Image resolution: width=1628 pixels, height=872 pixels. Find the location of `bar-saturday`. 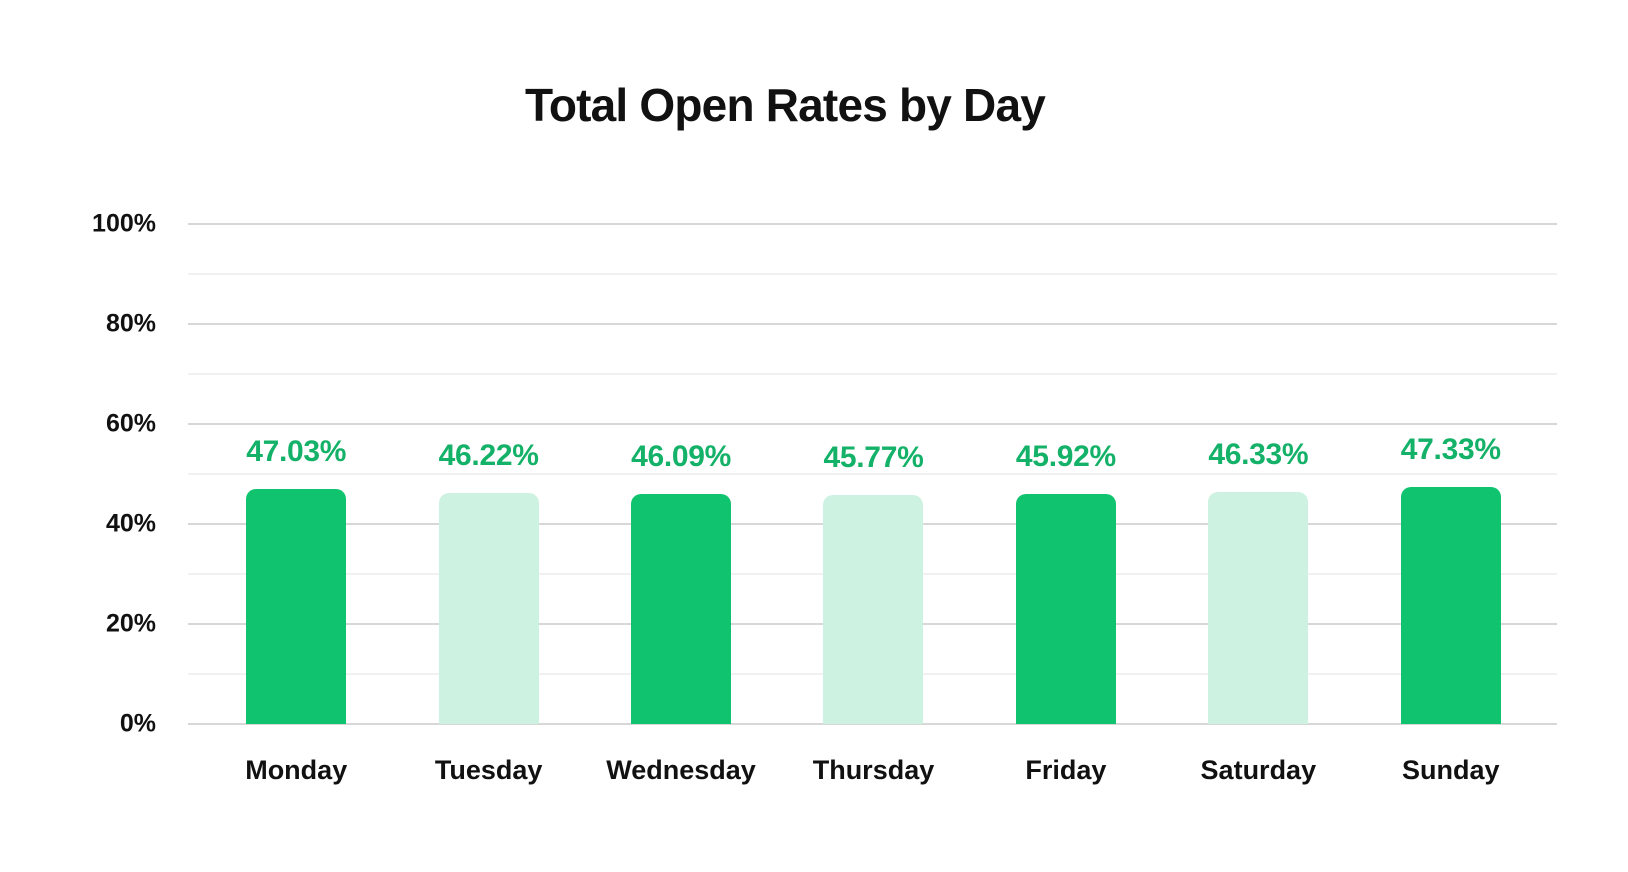

bar-saturday is located at coordinates (1258, 608).